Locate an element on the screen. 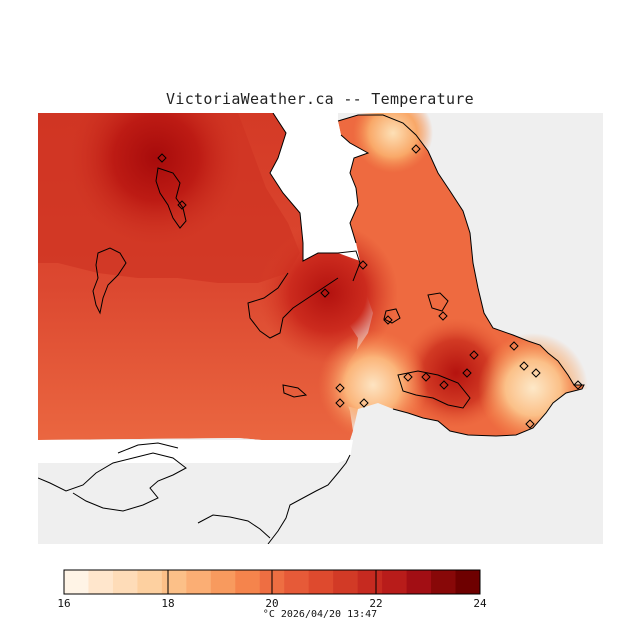  colorbar-label-18: 18 is located at coordinates (168, 603).